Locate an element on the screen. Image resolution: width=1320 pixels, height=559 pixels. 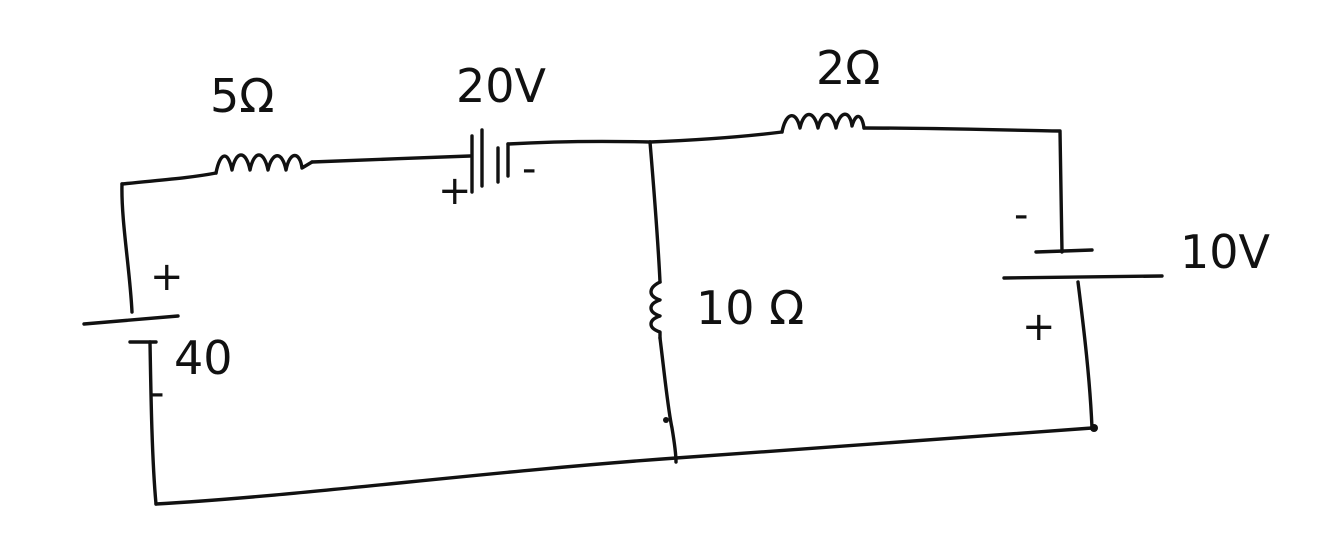
wire-top-to-2ohm is located at coordinates (716, 137).